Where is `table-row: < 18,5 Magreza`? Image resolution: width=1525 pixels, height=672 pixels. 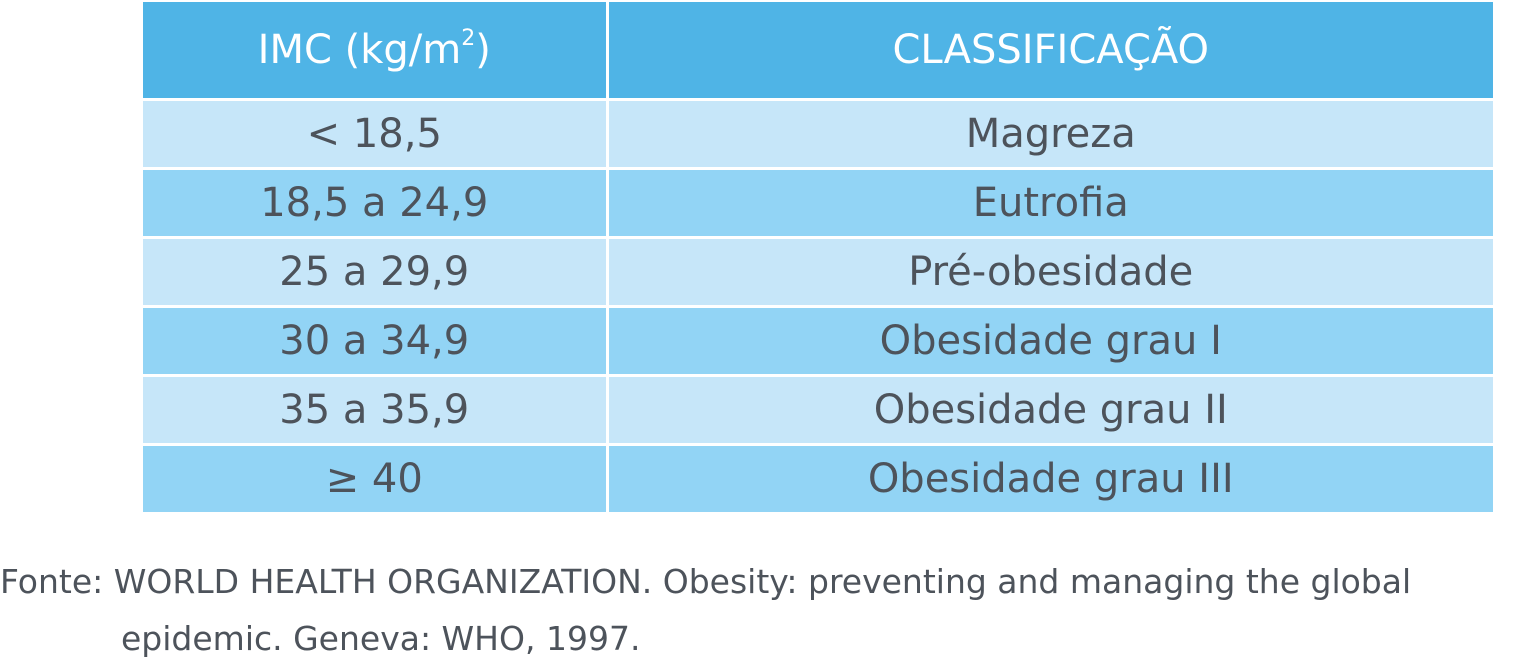
table-row: < 18,5 Magreza is located at coordinates (818, 134).